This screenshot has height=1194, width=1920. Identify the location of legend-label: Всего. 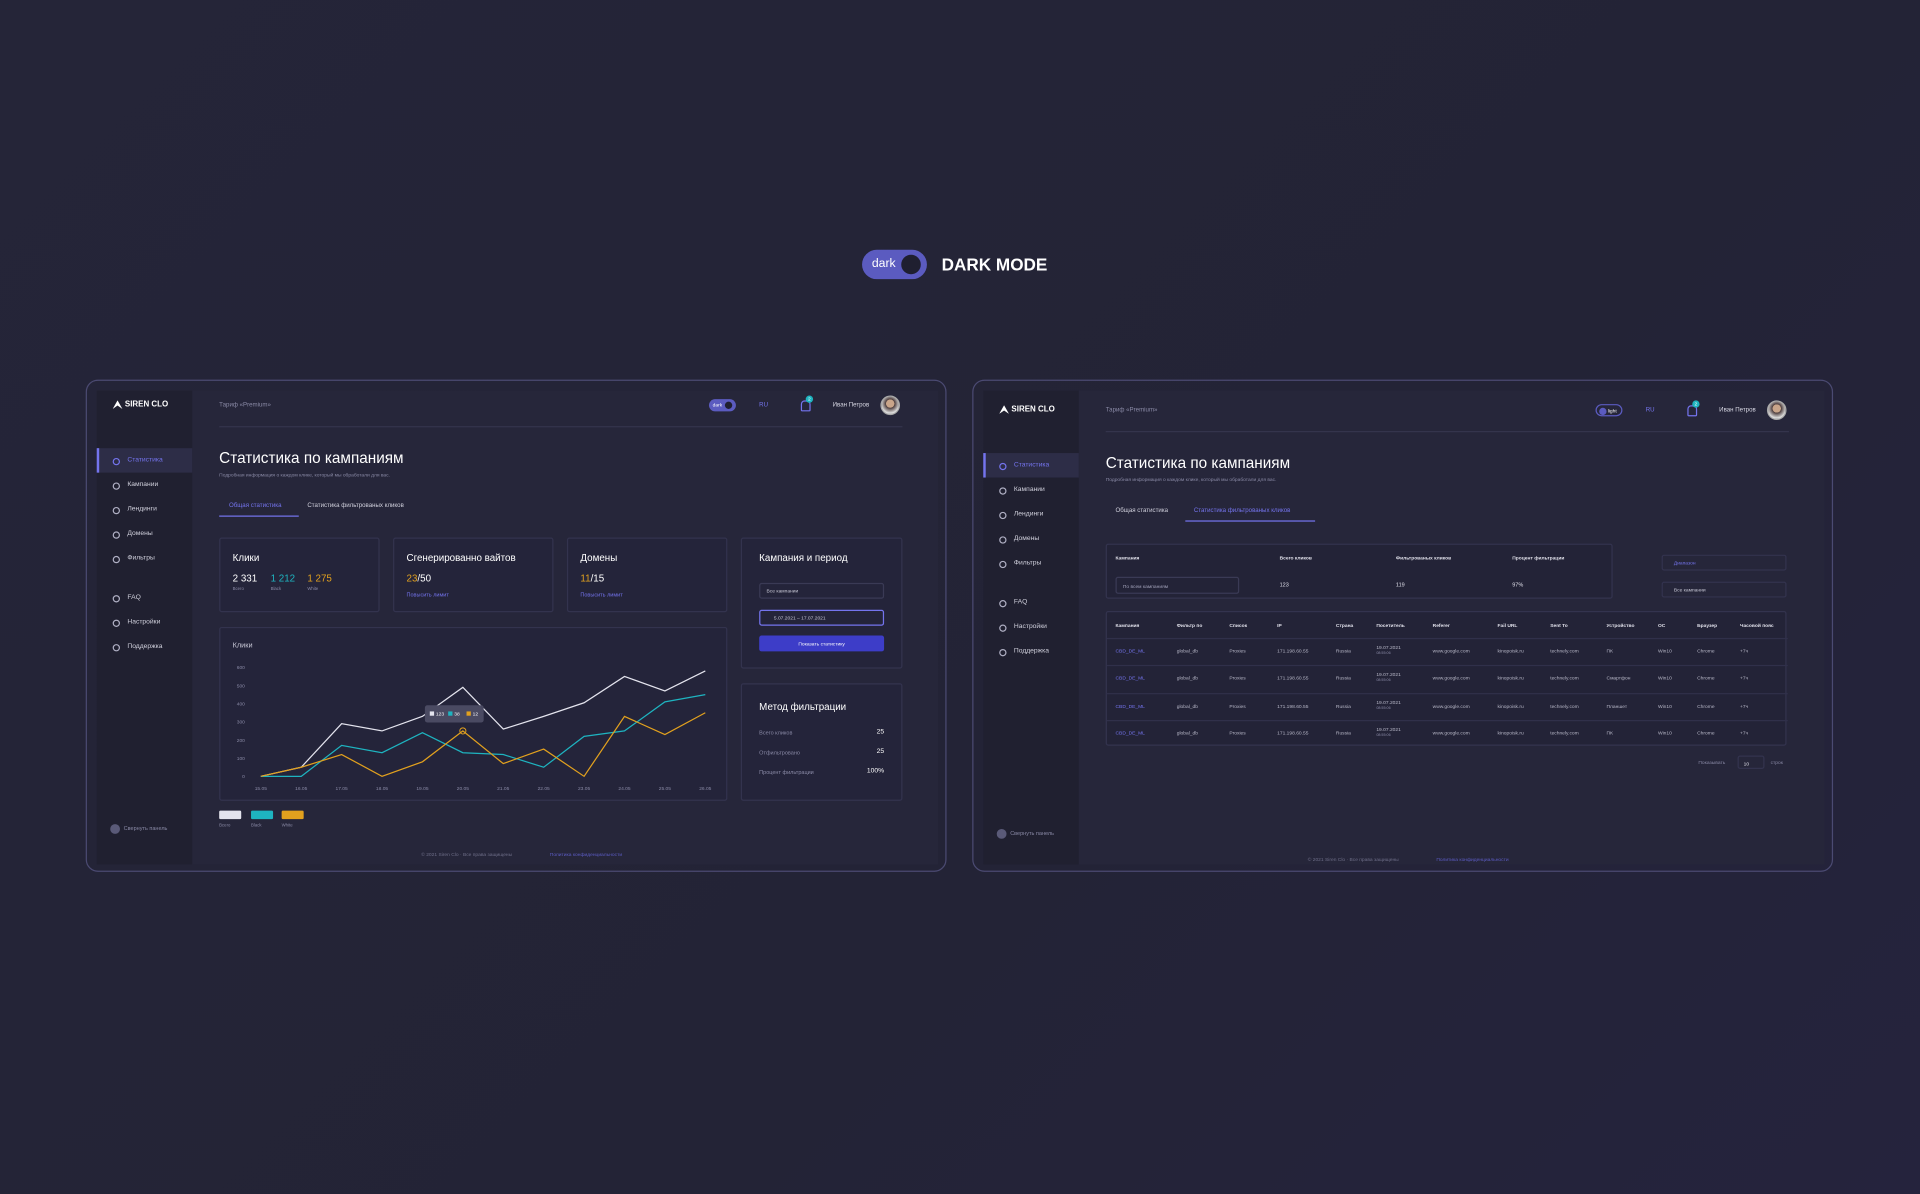
(225, 825).